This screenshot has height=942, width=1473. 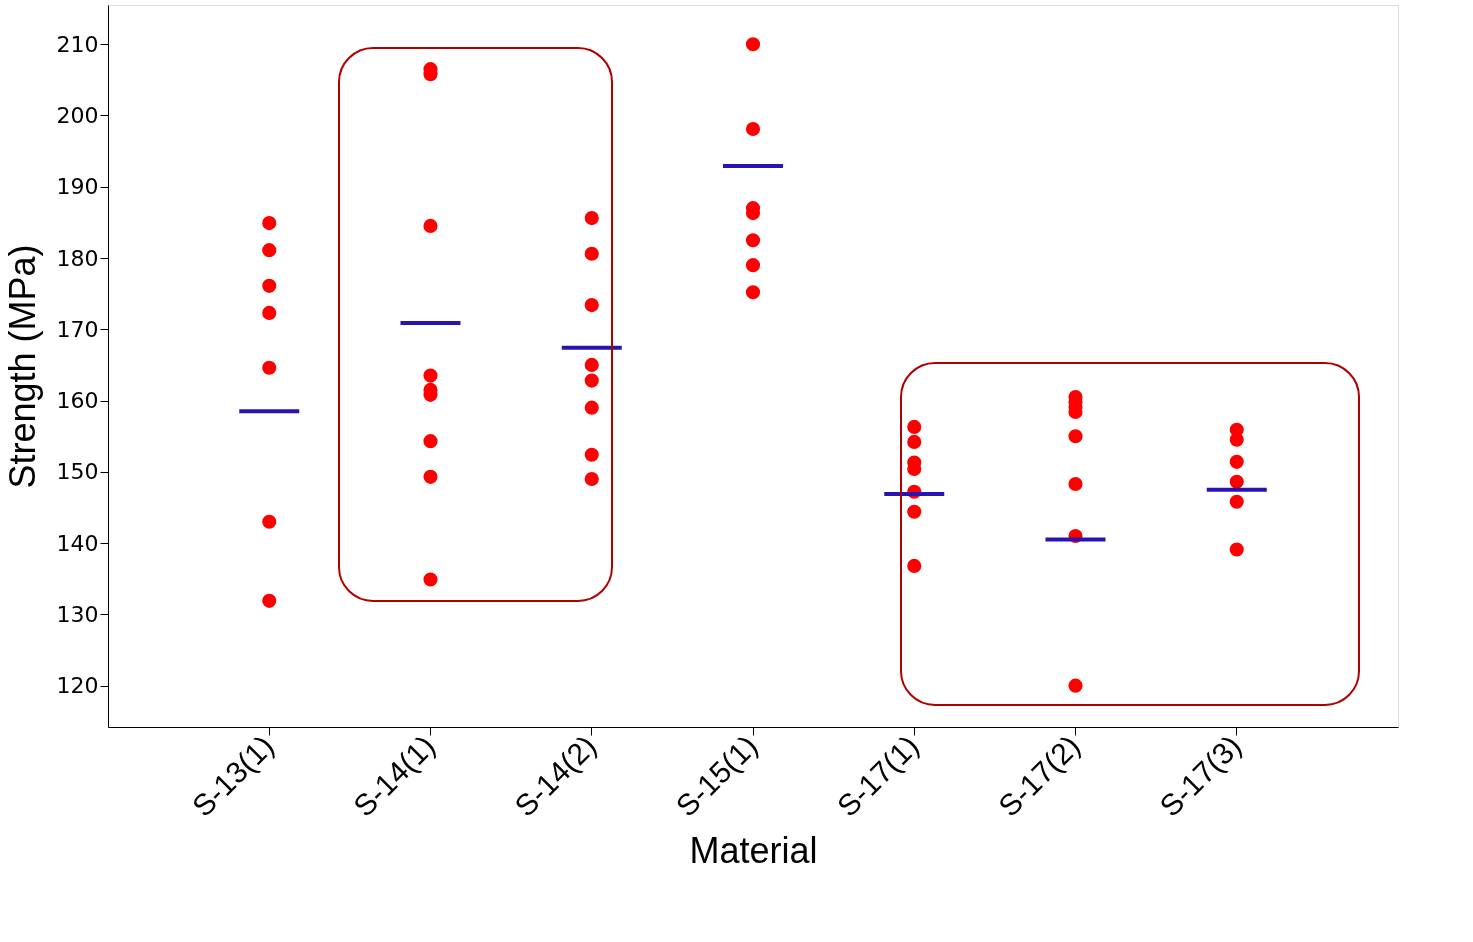 I want to click on y-tick-label: 170, so click(x=77, y=329).